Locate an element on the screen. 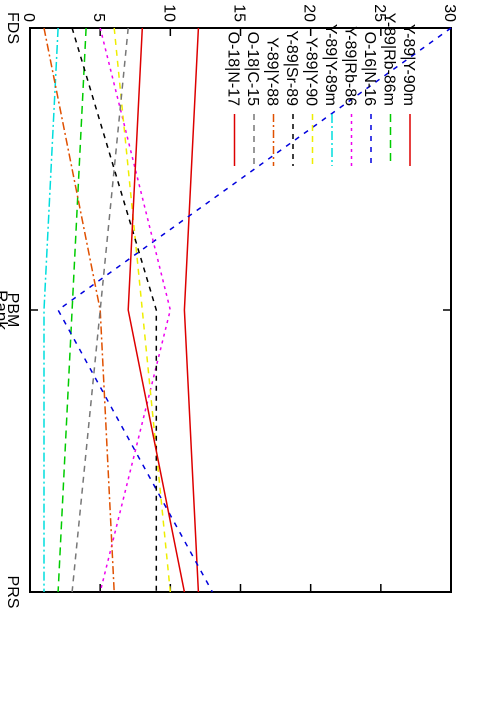 The width and height of the screenshot is (504, 720). legend-label: Y-89|Rb-86 is located at coordinates (350, 66).